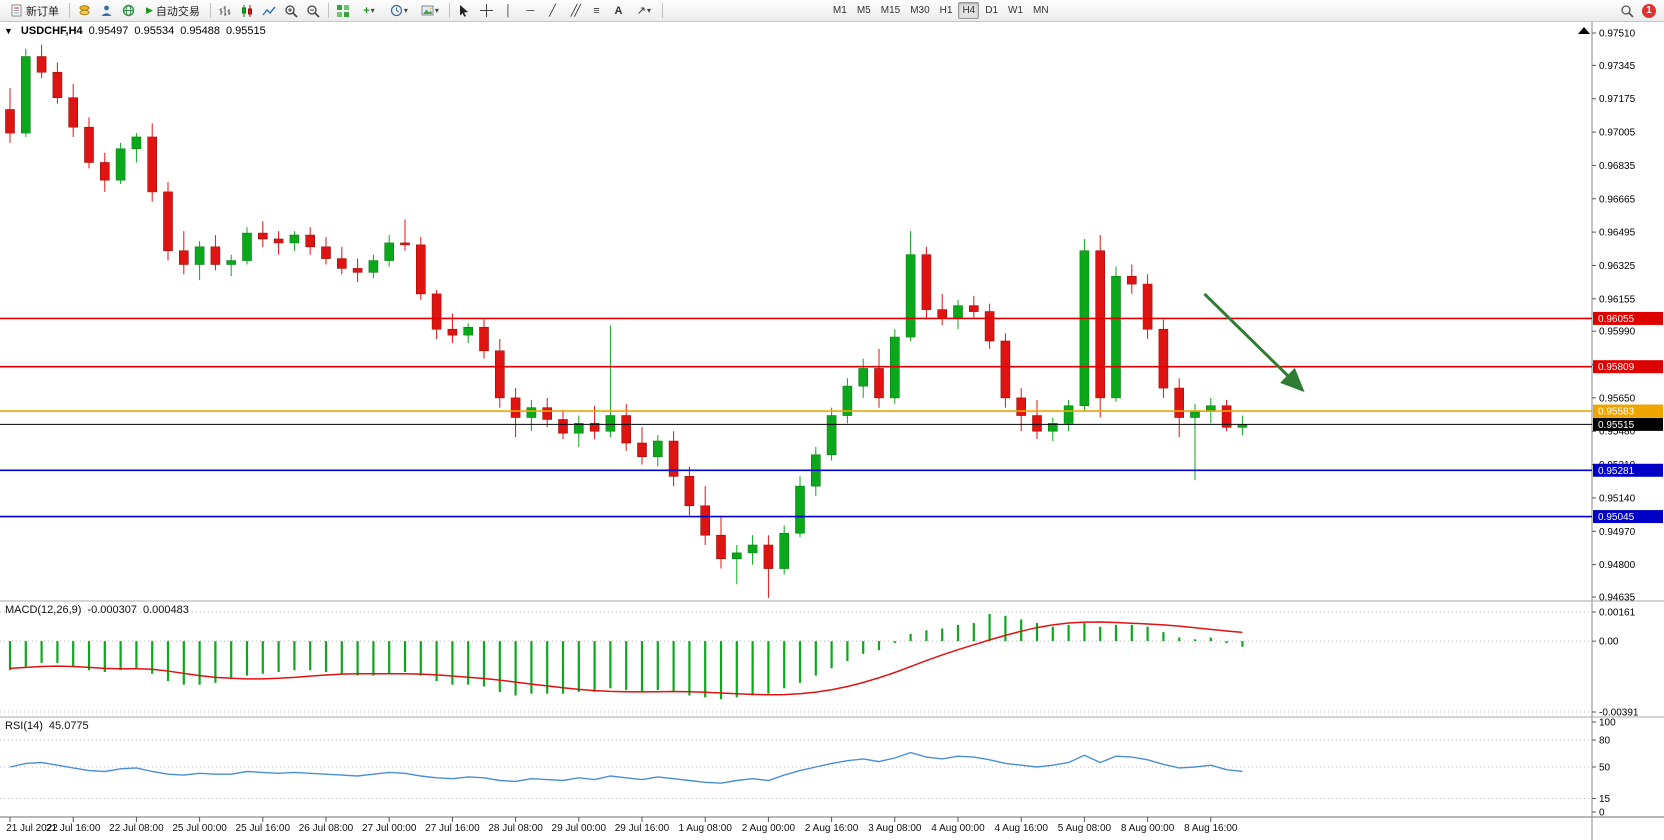  What do you see at coordinates (706, 828) in the screenshot?
I see `svg-text: 1 Aug 08:00` at bounding box center [706, 828].